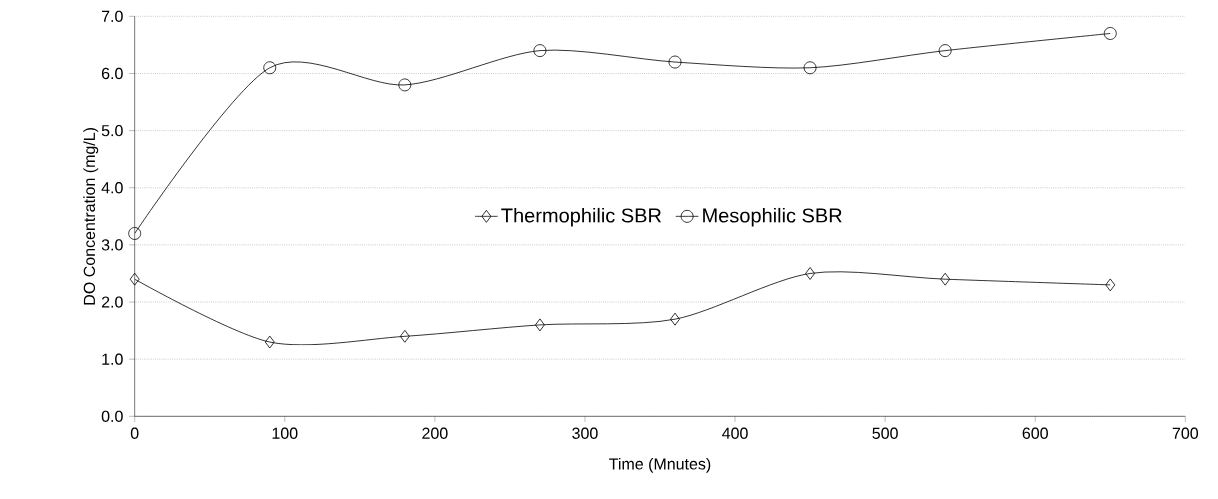 Image resolution: width=1218 pixels, height=499 pixels. I want to click on y-tick-label: 4.0, so click(112, 188).